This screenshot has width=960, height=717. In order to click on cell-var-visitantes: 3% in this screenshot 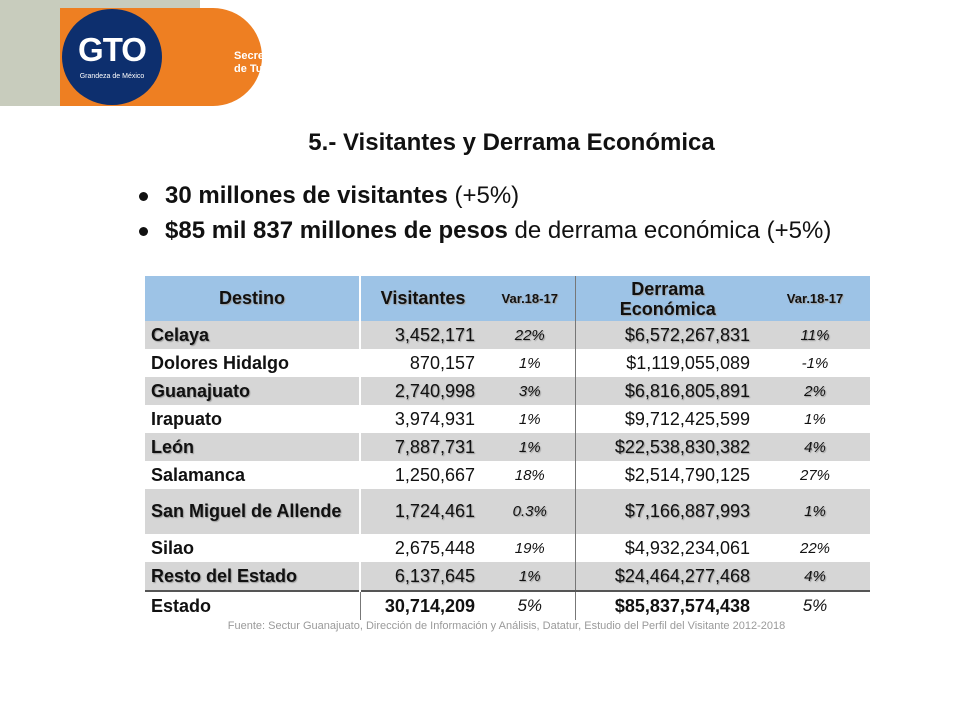, I will do `click(530, 391)`.